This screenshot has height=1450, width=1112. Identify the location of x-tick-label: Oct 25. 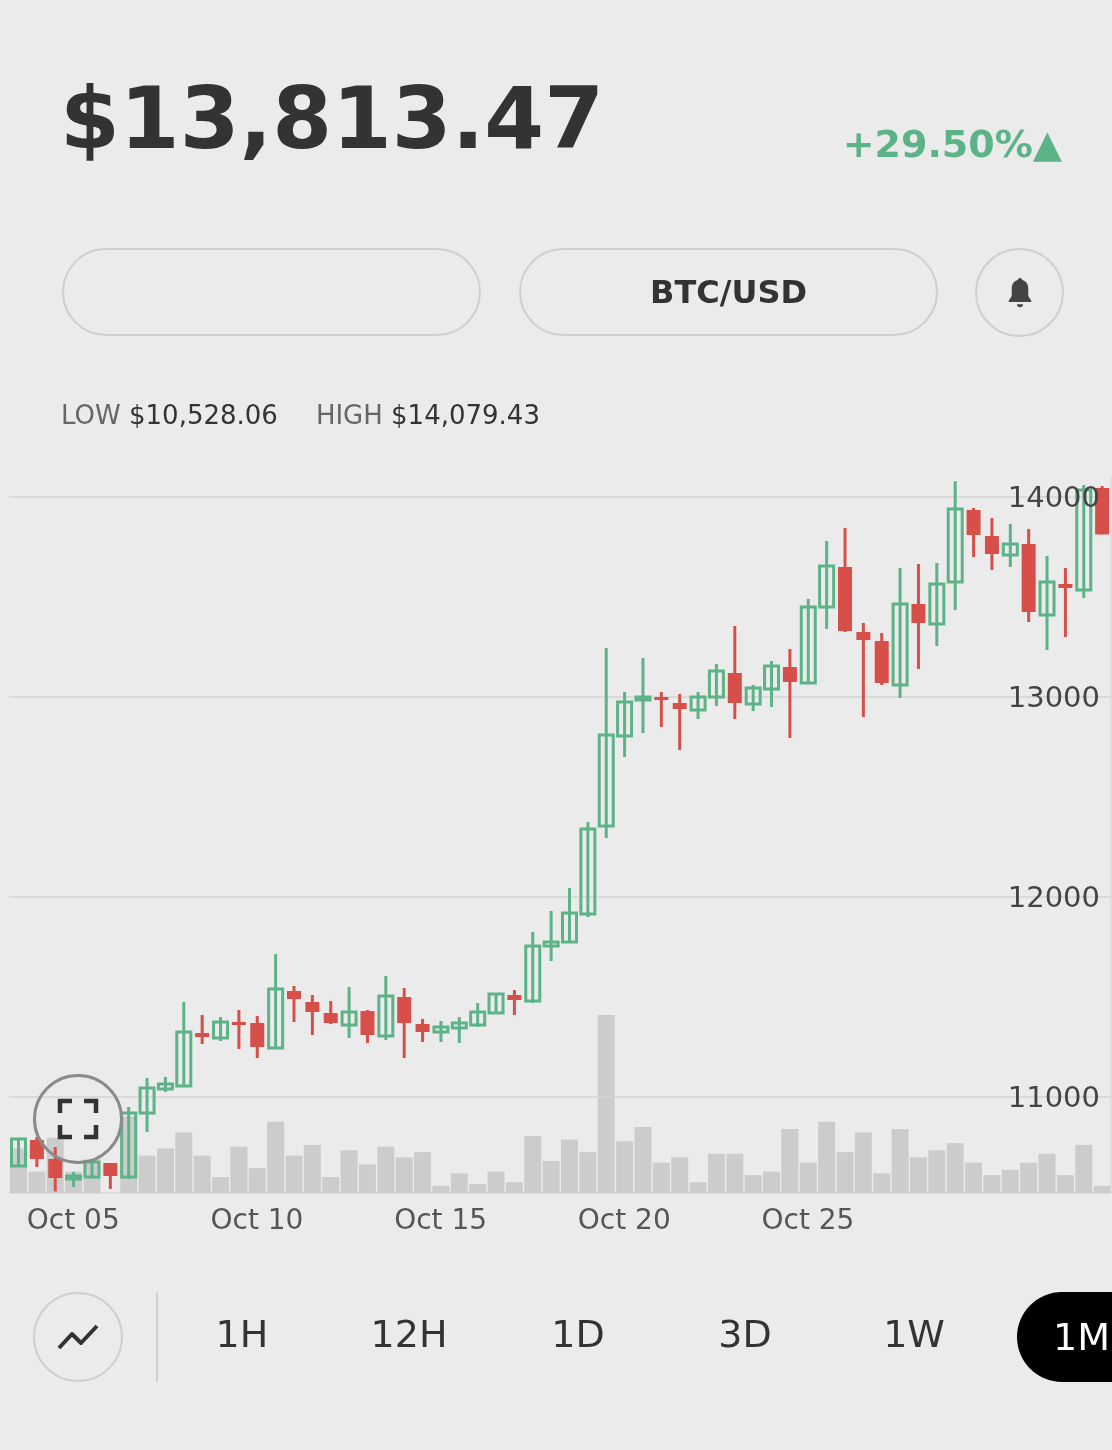
(808, 1219).